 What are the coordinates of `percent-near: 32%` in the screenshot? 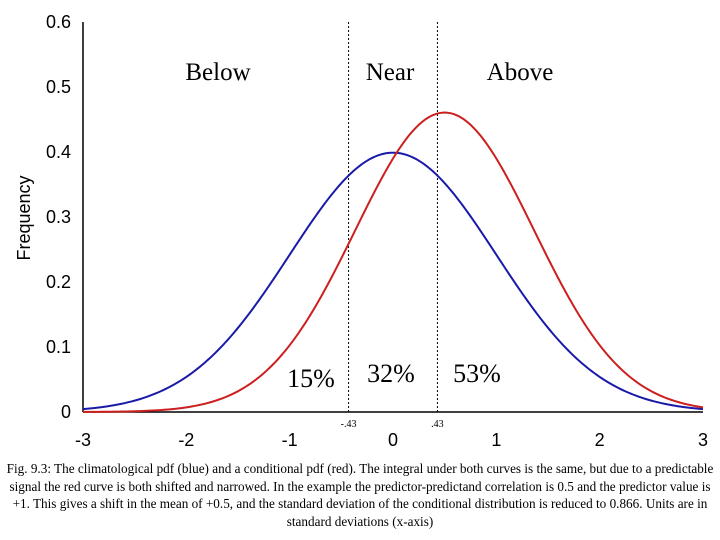 It's located at (391, 373).